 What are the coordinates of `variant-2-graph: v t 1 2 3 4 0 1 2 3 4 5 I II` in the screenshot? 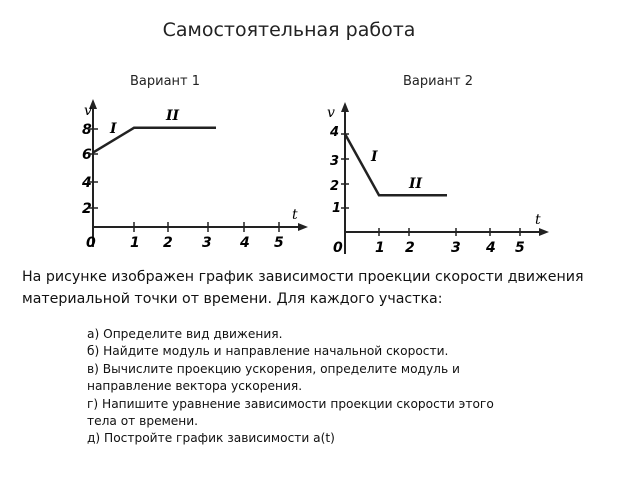 It's located at (438, 179).